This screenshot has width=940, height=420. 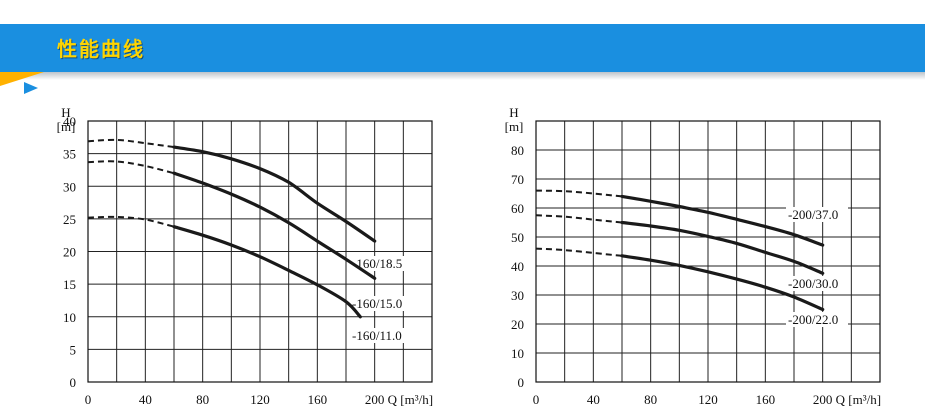 What do you see at coordinates (69, 154) in the screenshot?
I see `y-tick-label: 35` at bounding box center [69, 154].